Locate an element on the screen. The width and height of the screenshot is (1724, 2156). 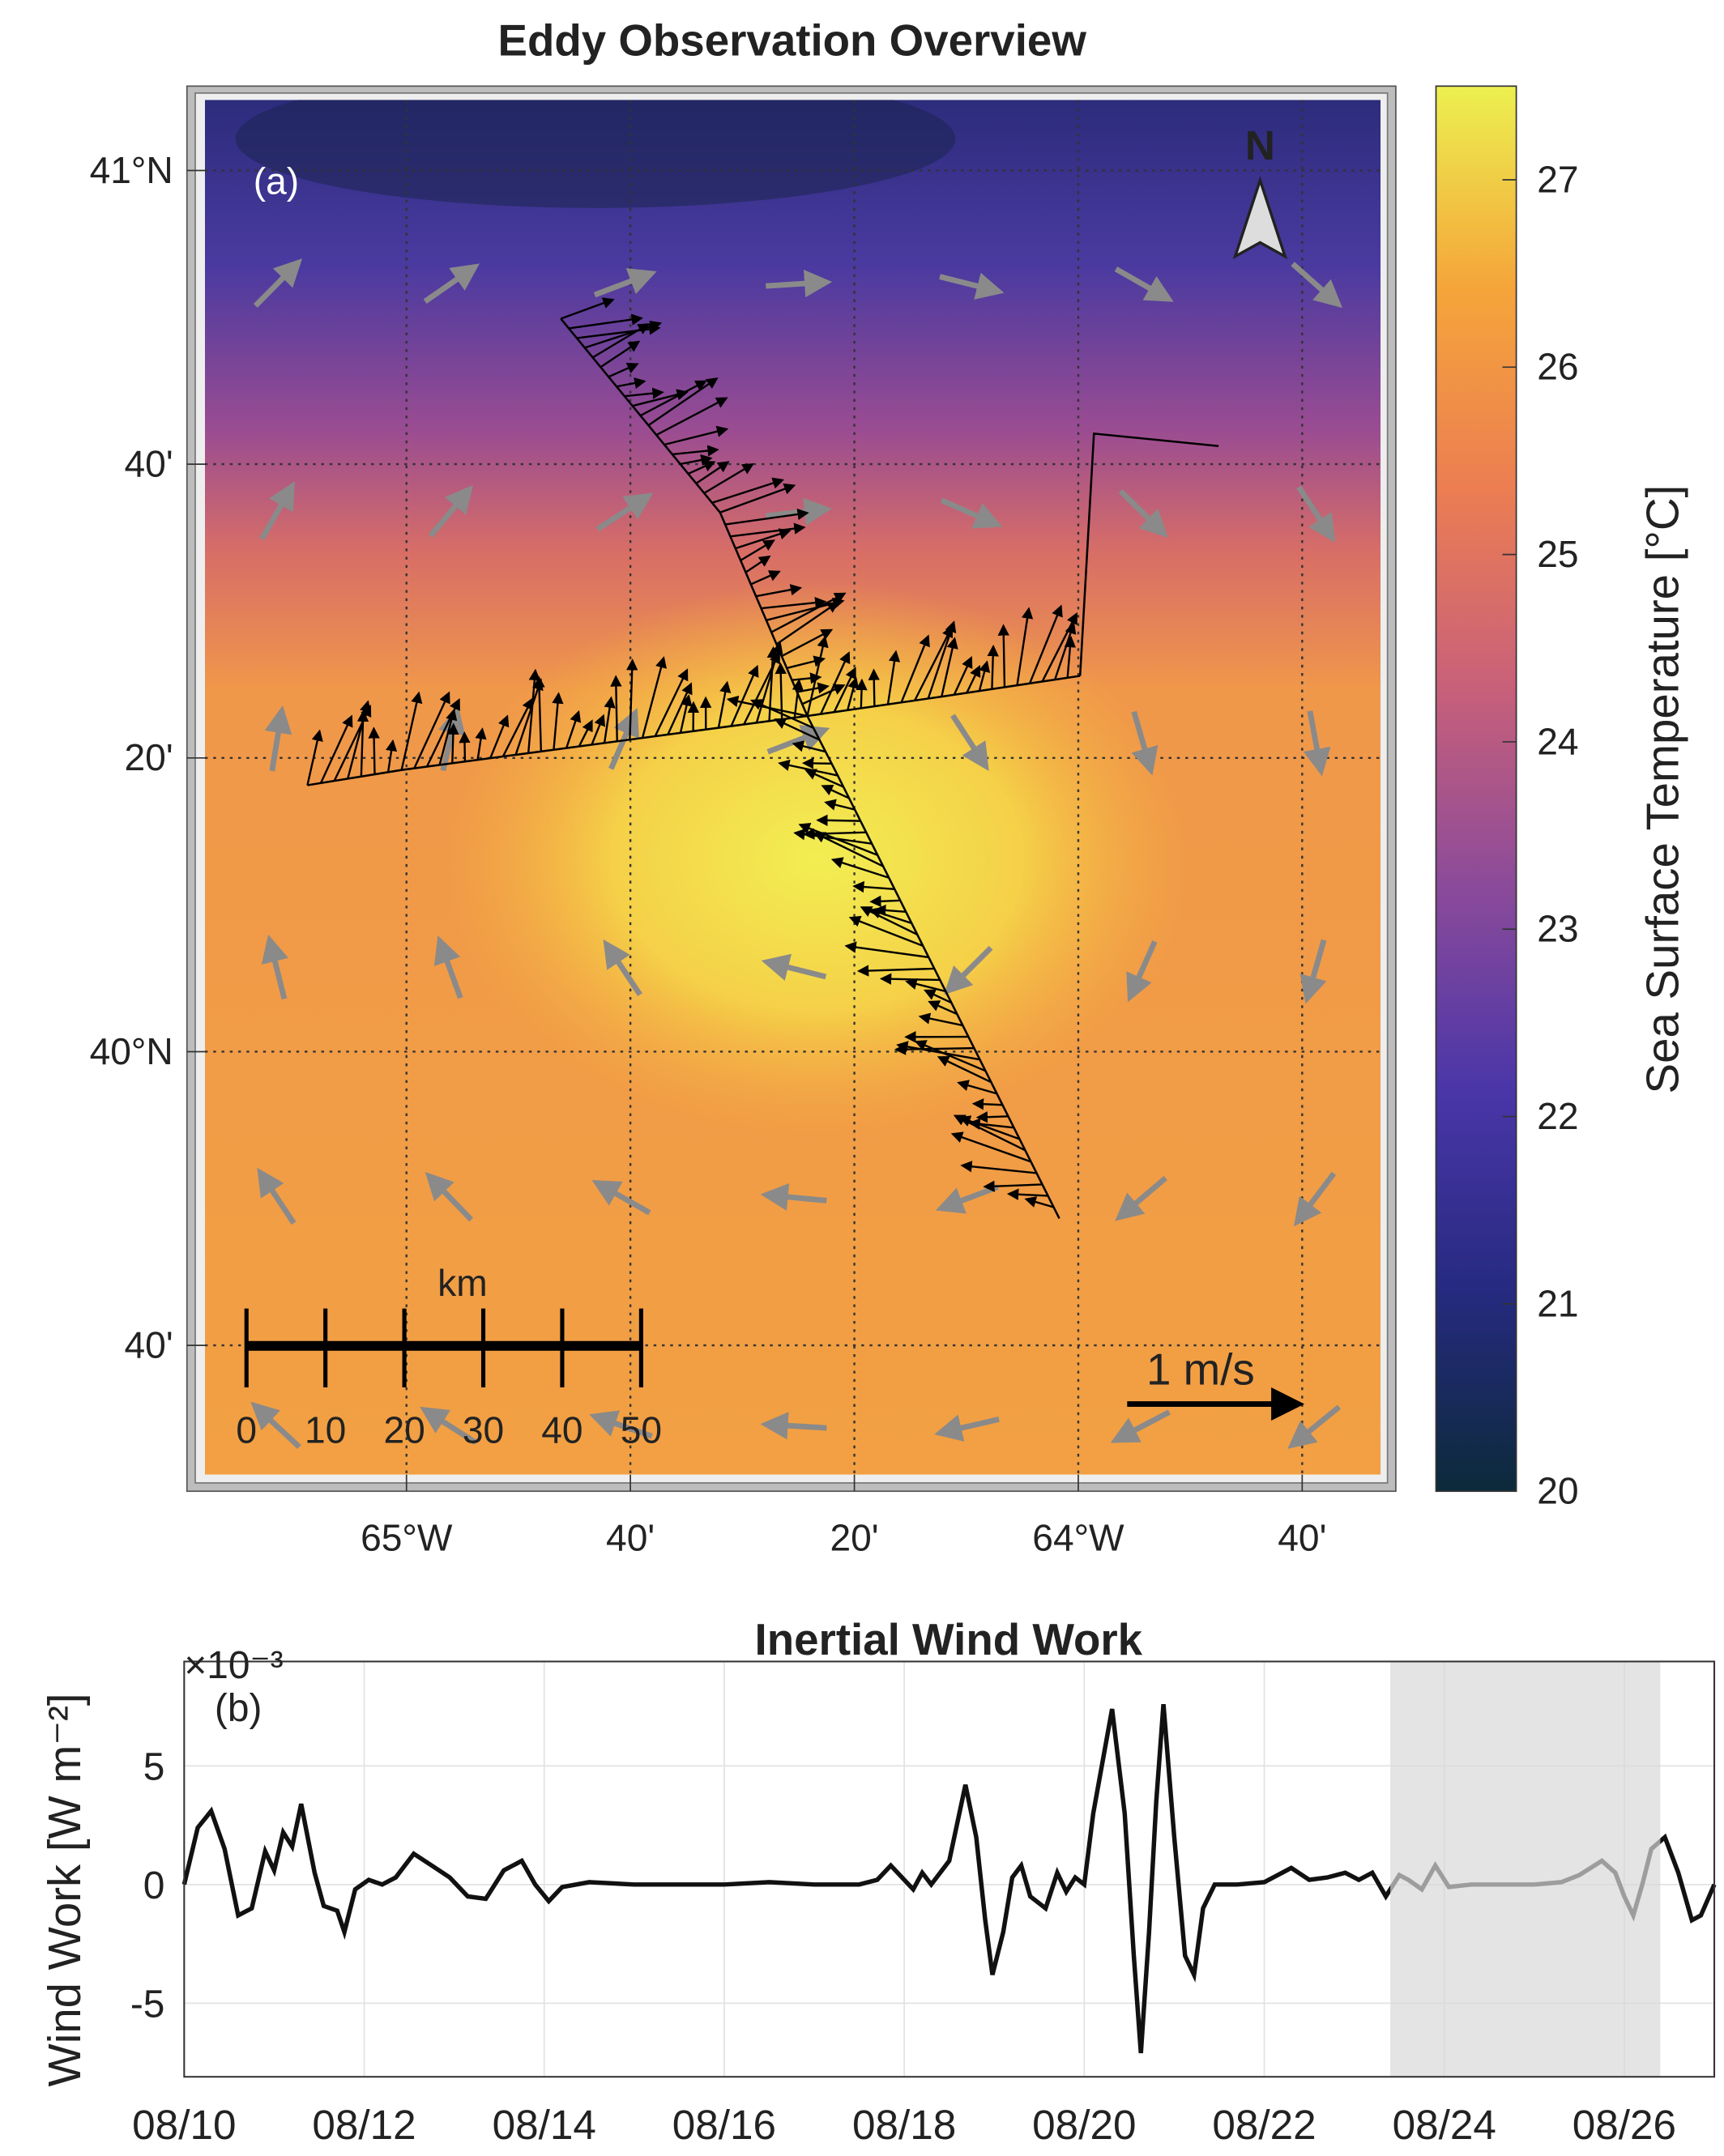
x-tick-label: 08/24 is located at coordinates (1444, 2125).